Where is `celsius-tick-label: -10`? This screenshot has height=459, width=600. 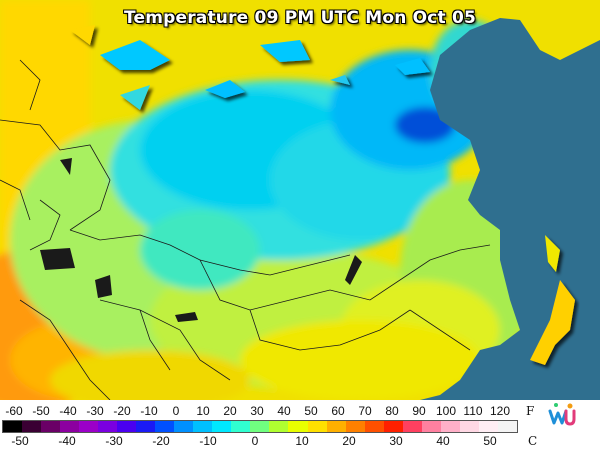 celsius-tick-label: -10 is located at coordinates (208, 441).